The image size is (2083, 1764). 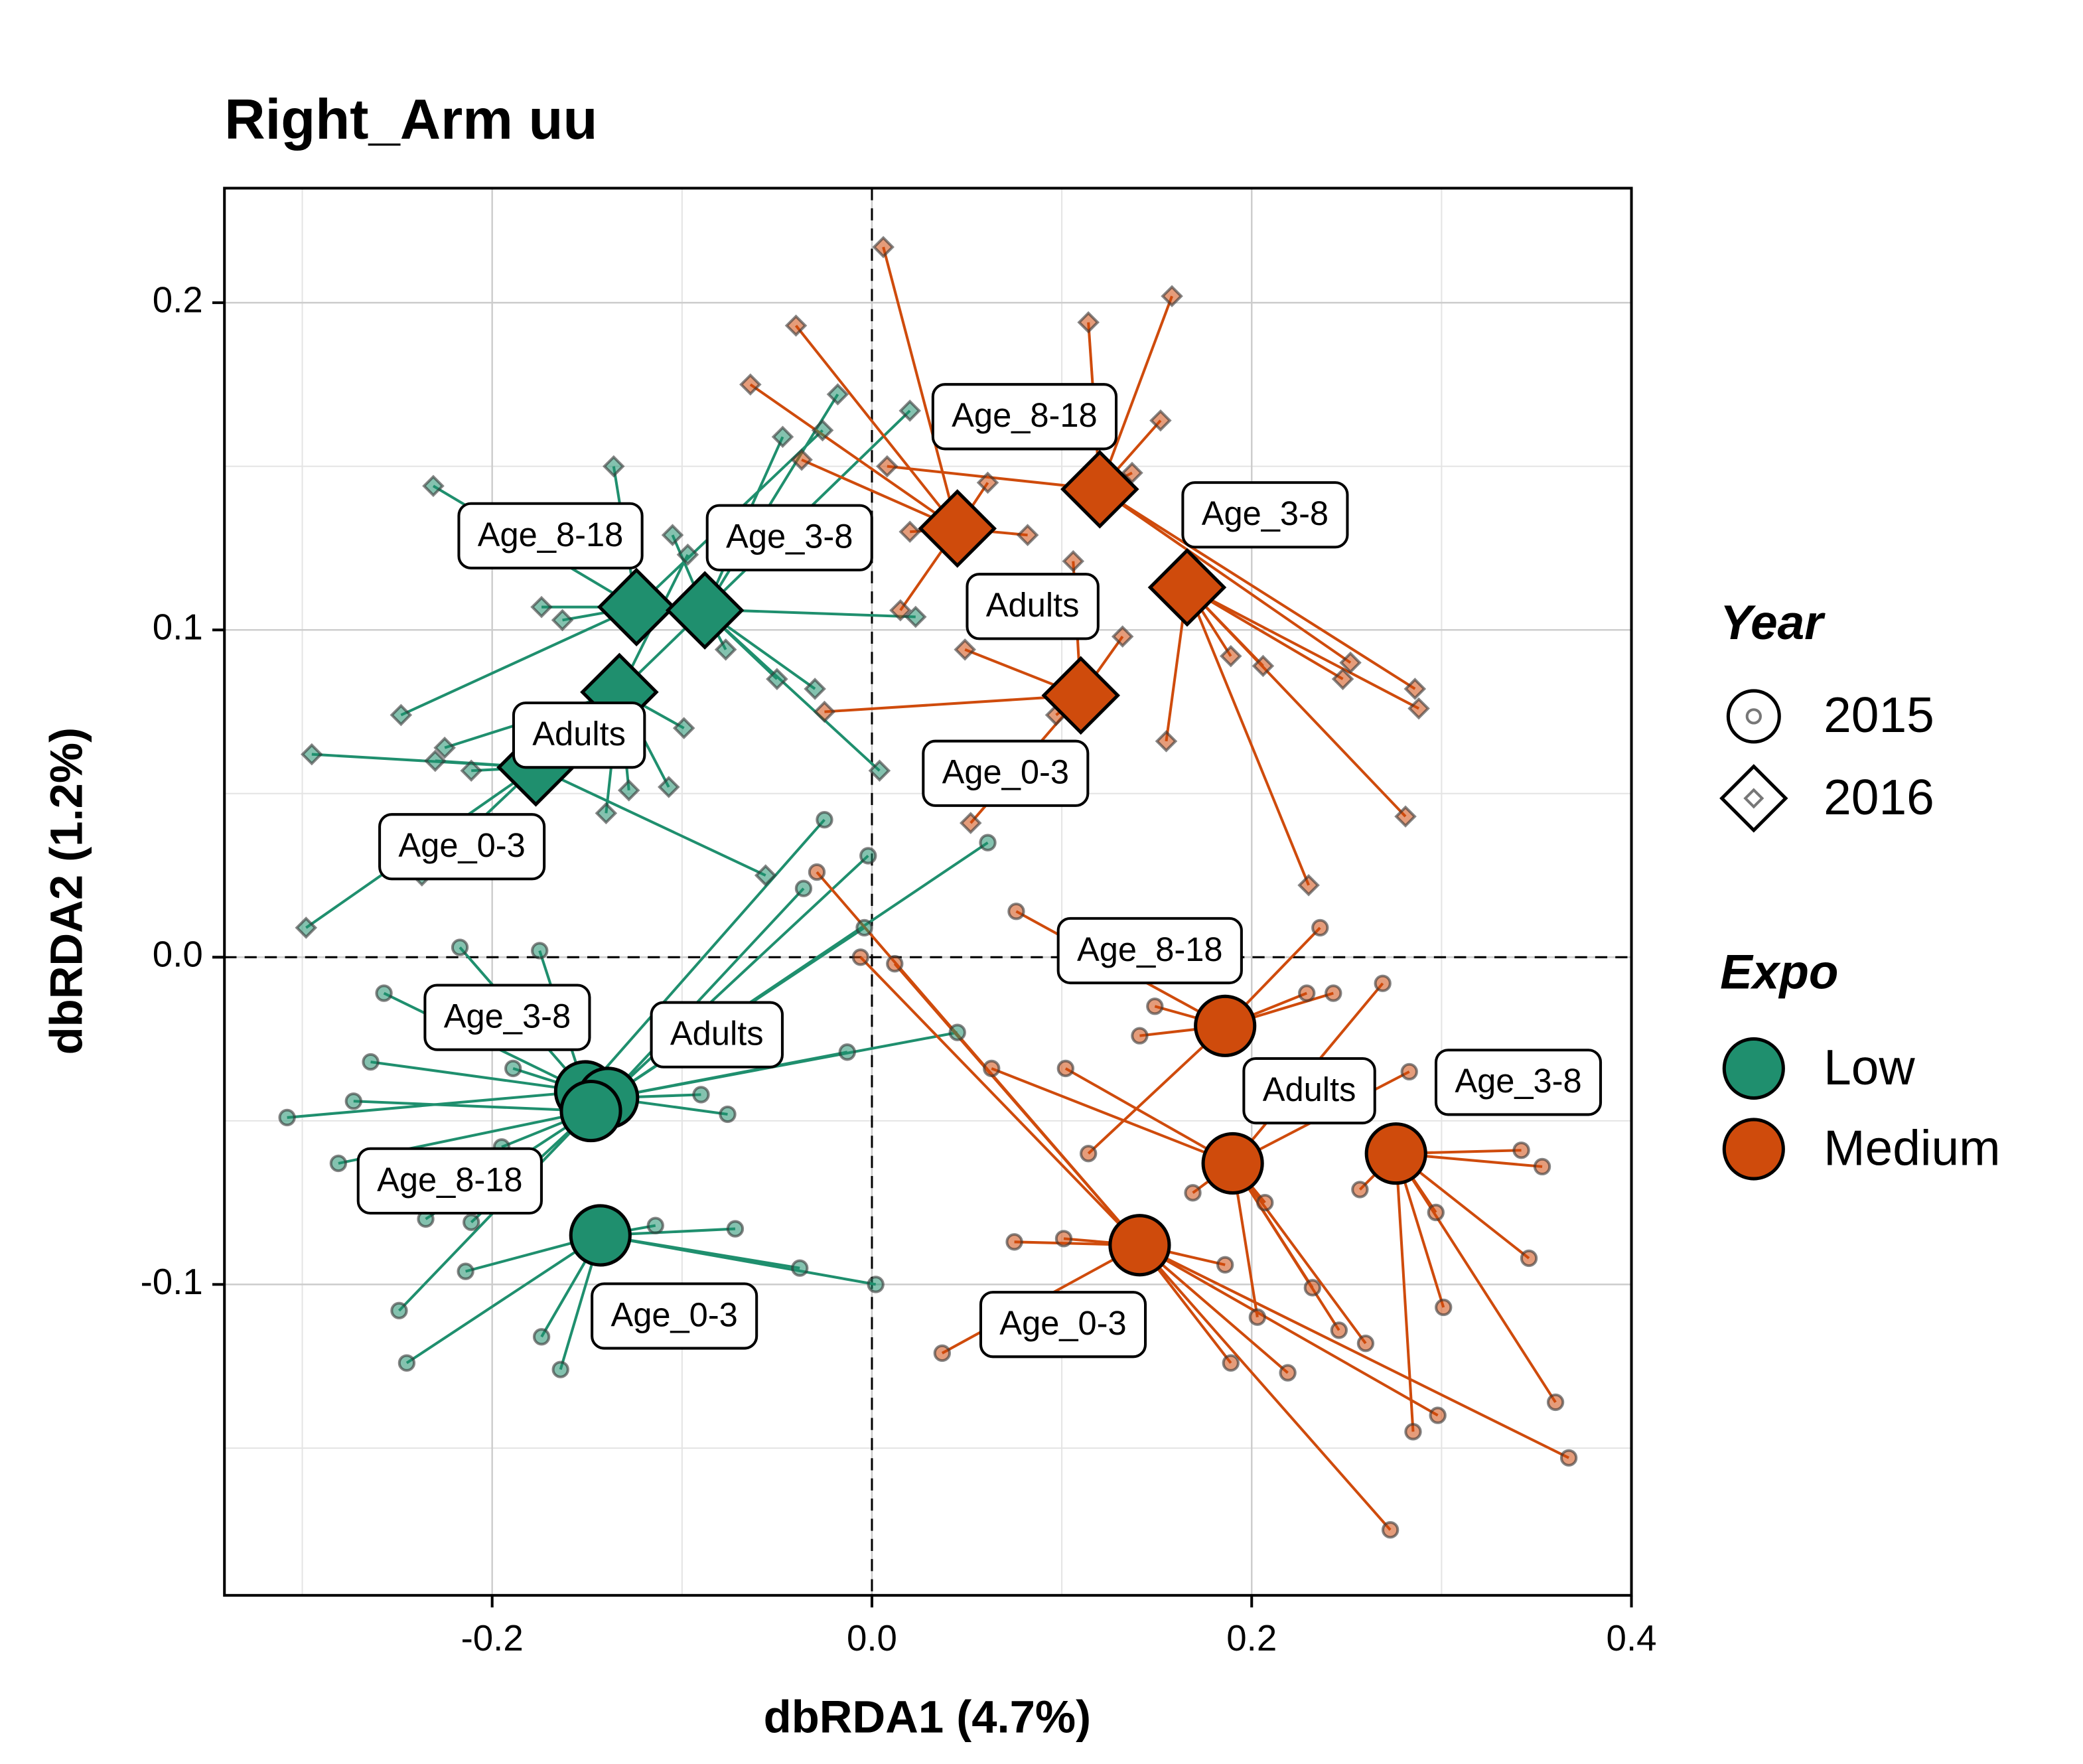 What do you see at coordinates (1632, 1638) in the screenshot?
I see `x-tick-label: 0.4` at bounding box center [1632, 1638].